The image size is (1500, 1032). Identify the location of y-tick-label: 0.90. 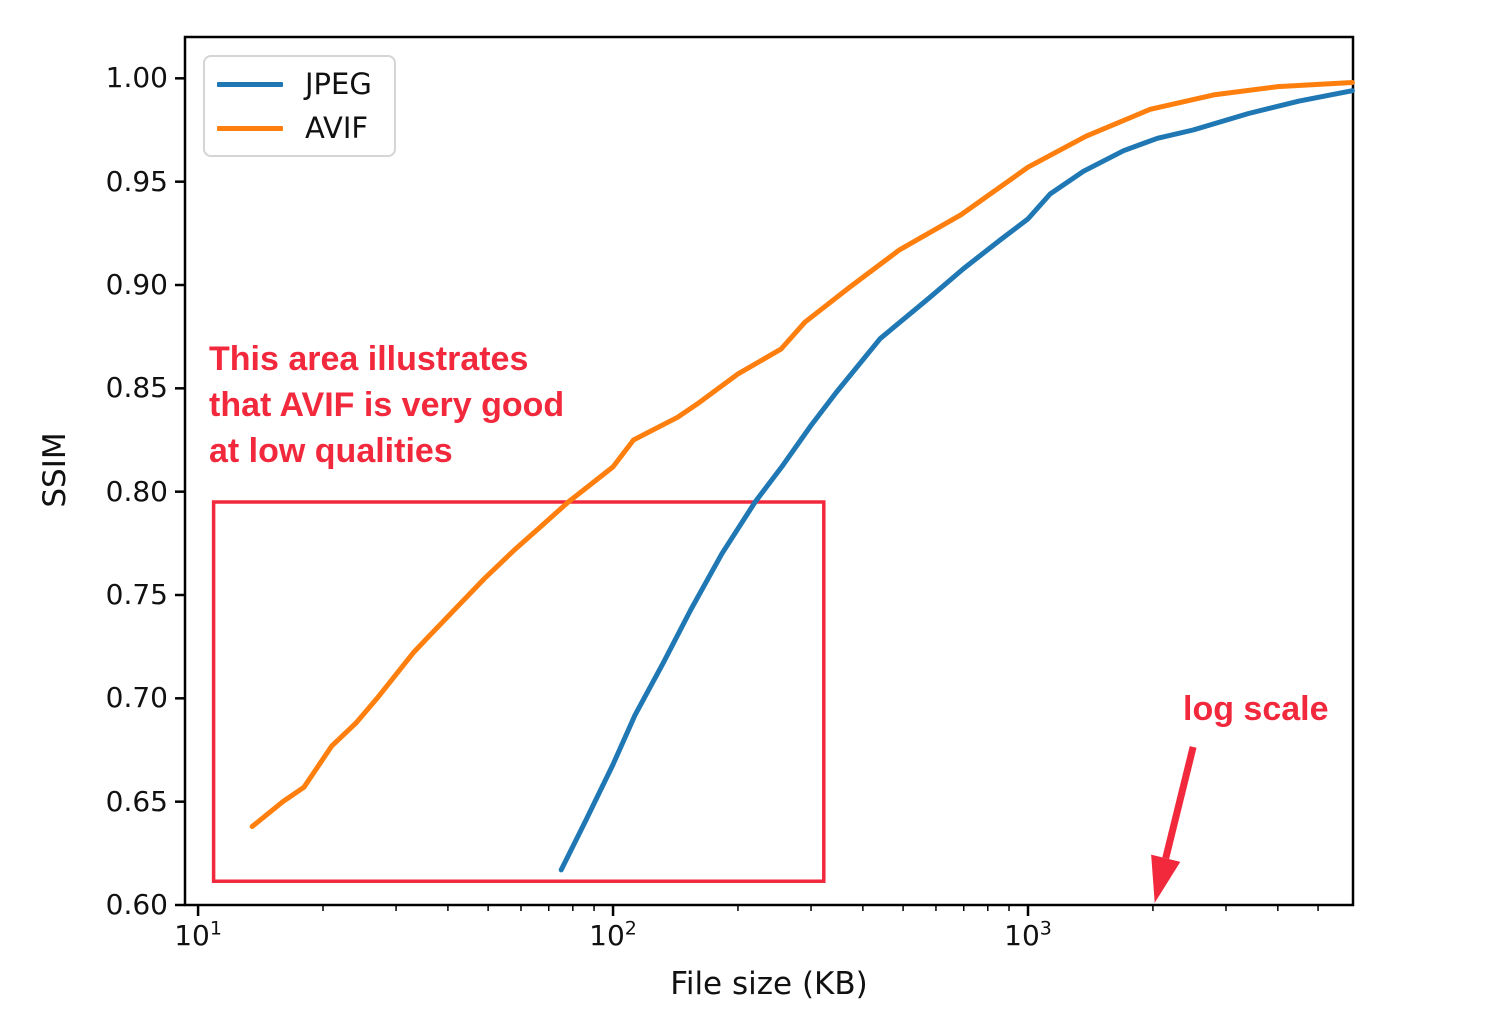
(136, 284).